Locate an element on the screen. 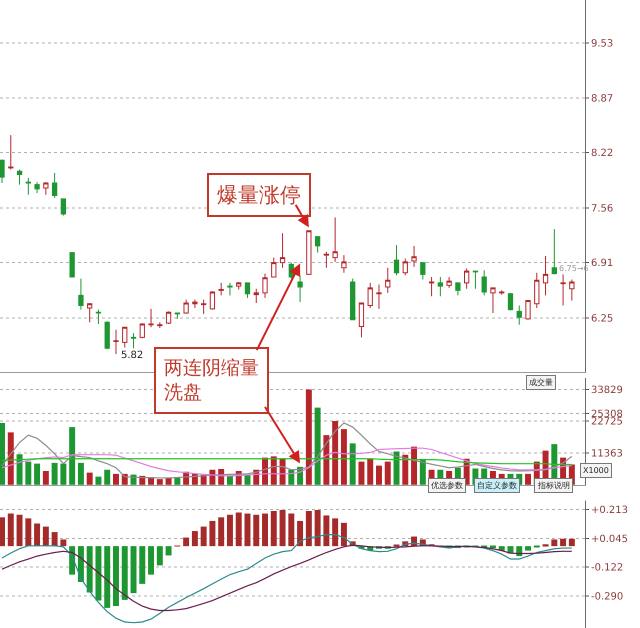 The width and height of the screenshot is (640, 628). y-tick-label: 33829 is located at coordinates (607, 390).